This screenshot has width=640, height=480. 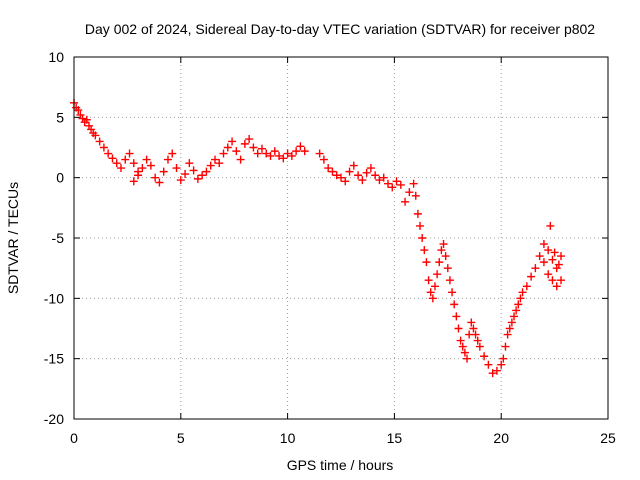 I want to click on x-axis-label: GPS time / hours, so click(x=340, y=465).